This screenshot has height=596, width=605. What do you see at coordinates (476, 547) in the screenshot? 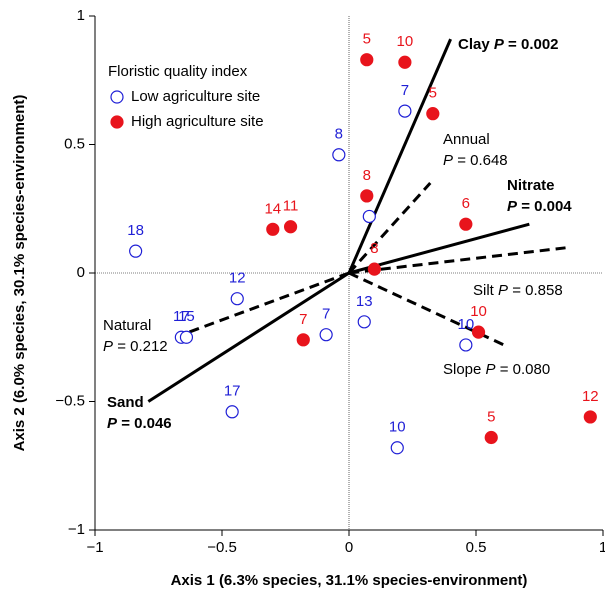
I see `x-tick-label: 0.5` at bounding box center [476, 547].